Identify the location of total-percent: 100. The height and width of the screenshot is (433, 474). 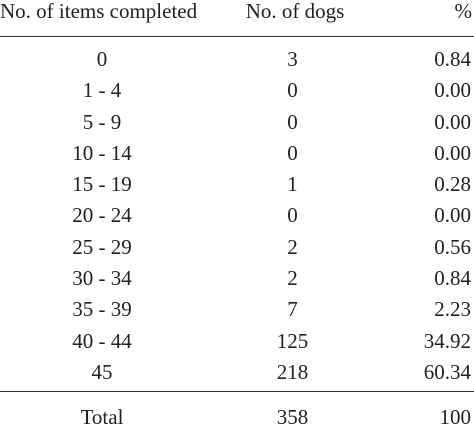
(455, 417).